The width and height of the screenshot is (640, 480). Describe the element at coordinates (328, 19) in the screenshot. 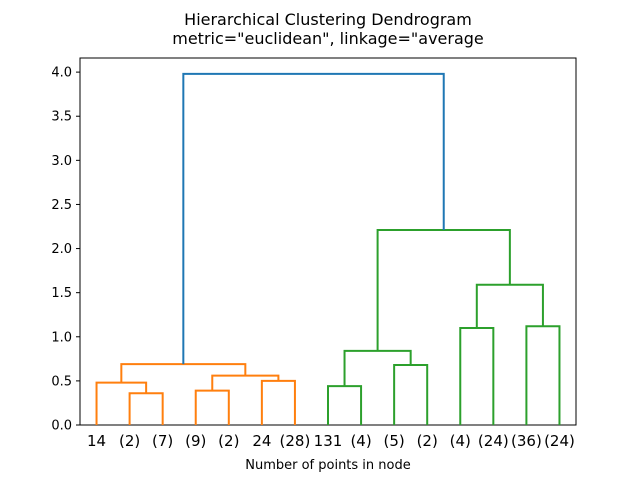

I see `chart-title-line1: Hierarchical Clustering Dendrogram` at that location.